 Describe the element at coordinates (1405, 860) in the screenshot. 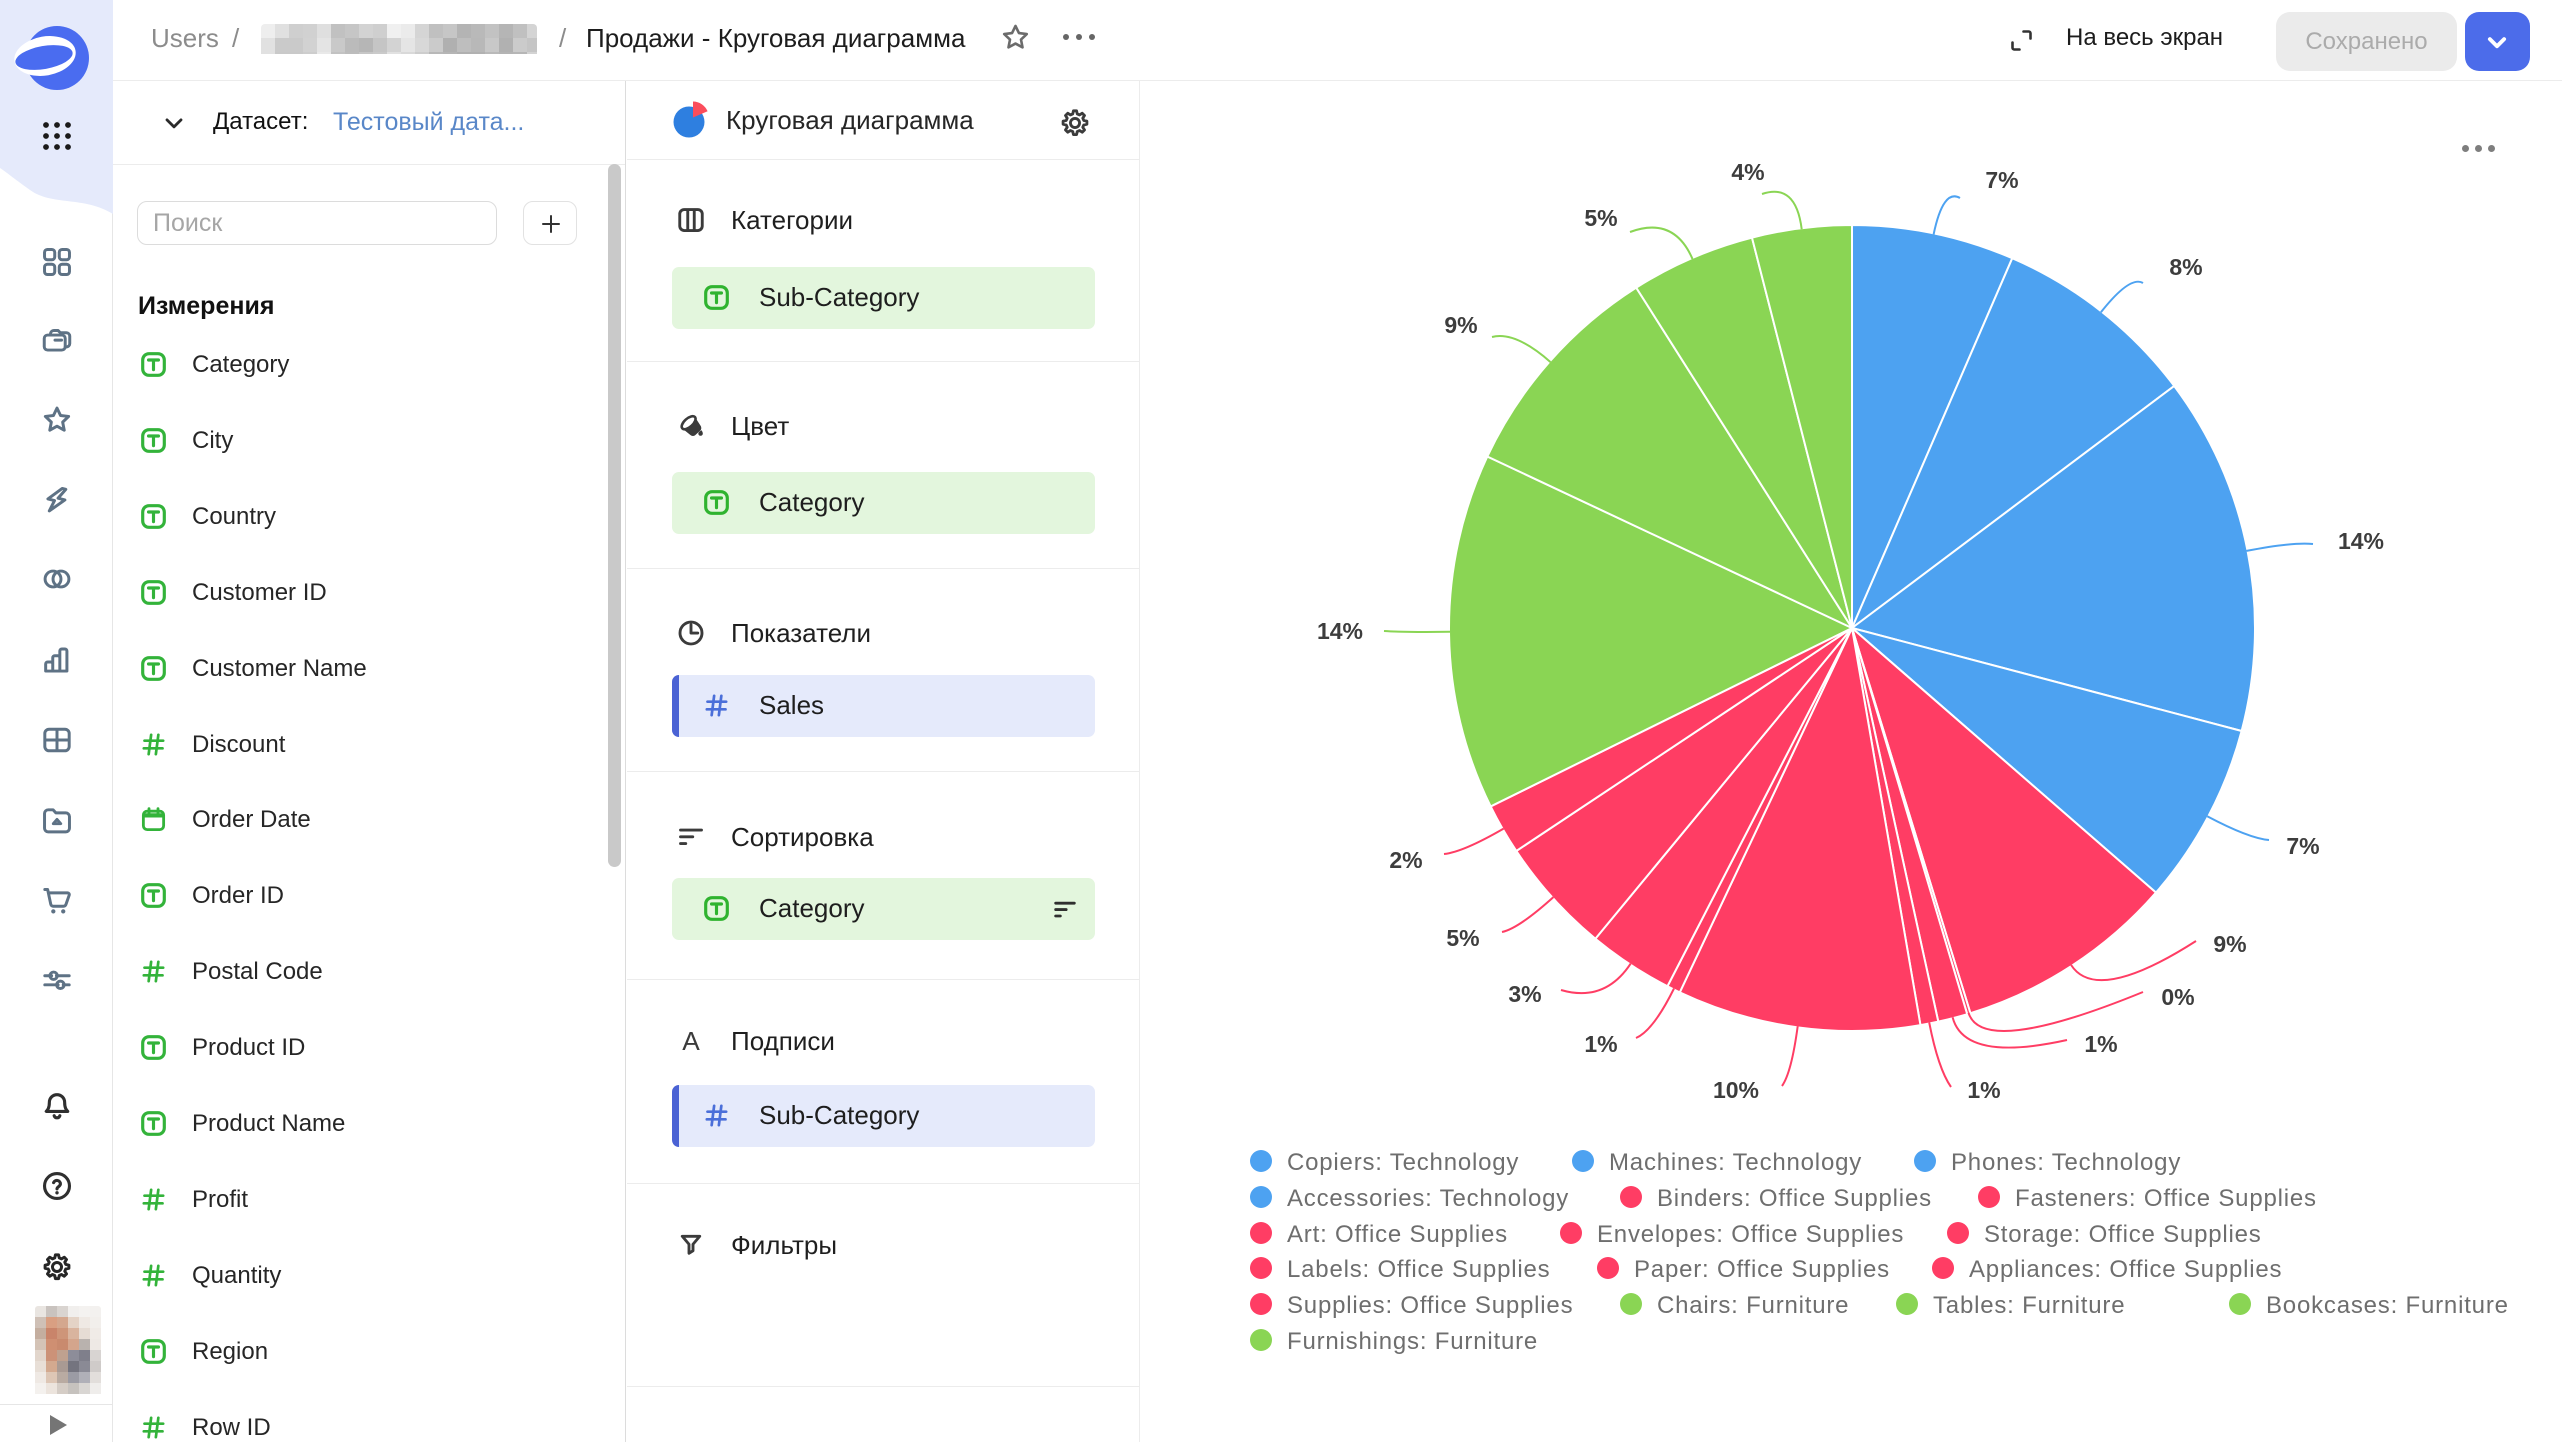

I see `svg-text: 2%` at that location.